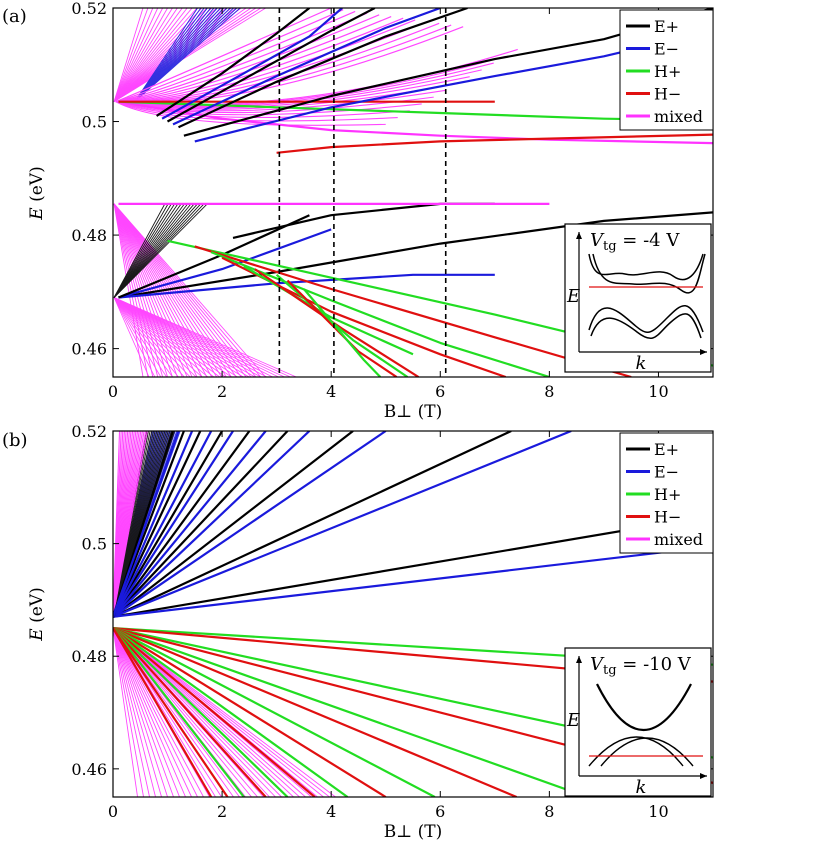  What do you see at coordinates (37, 614) in the screenshot?
I see `y-axis-label: E (eV)` at bounding box center [37, 614].